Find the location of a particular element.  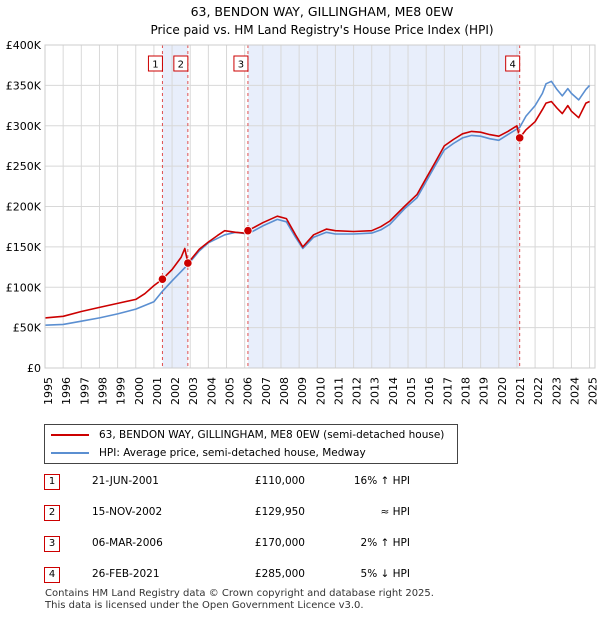

y-tick-label: £0 is located at coordinates (34, 368).